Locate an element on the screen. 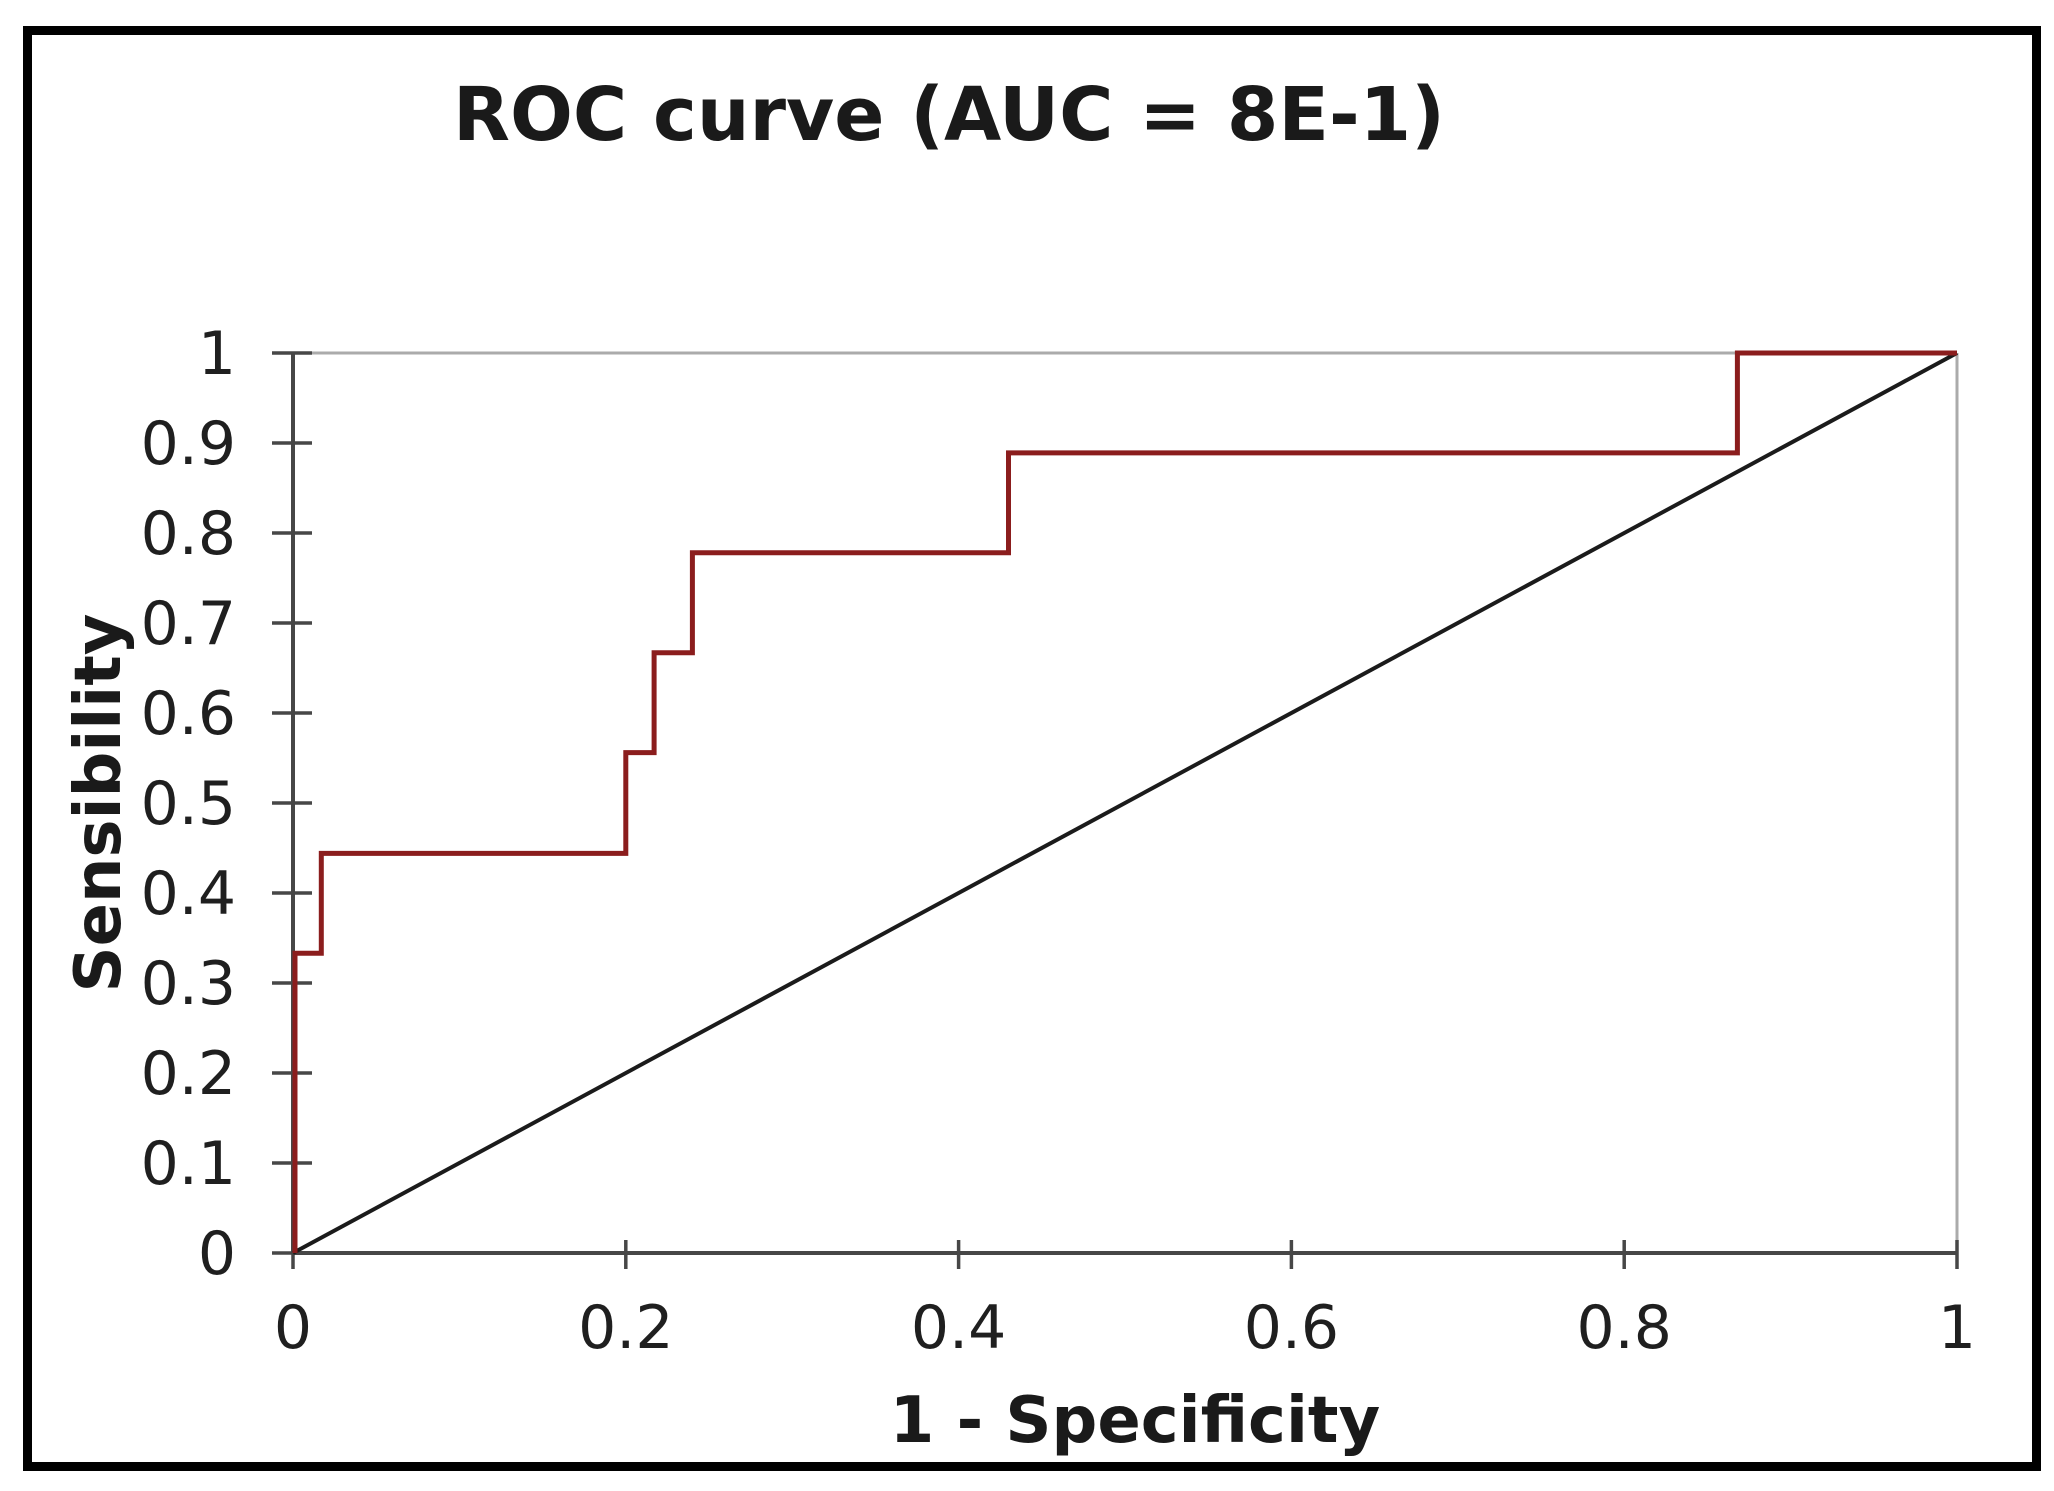 The image size is (2054, 1491). x-tick-label: 0.2 is located at coordinates (625, 1328).